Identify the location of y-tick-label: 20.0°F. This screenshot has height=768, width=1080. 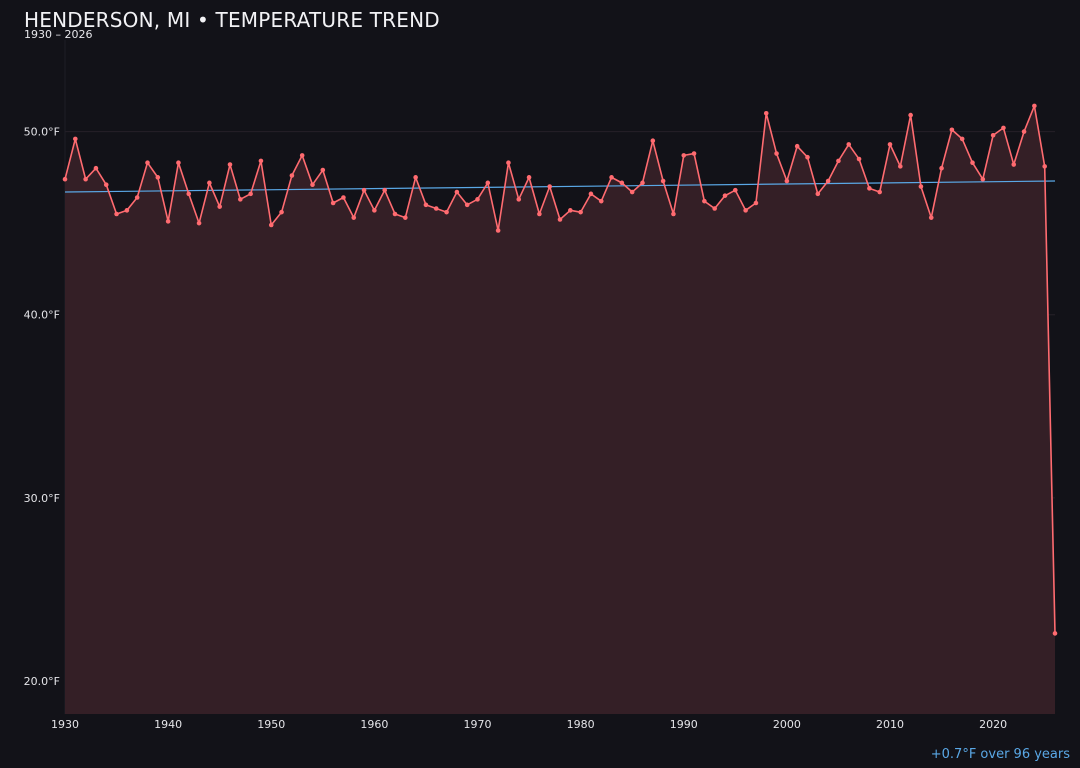
(42, 681).